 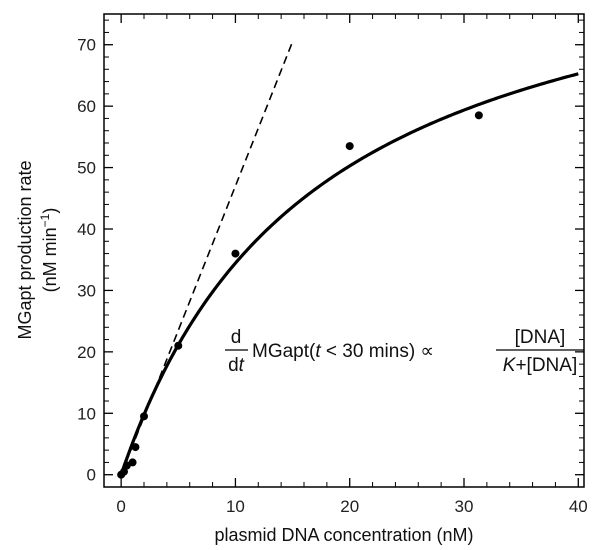 What do you see at coordinates (86, 45) in the screenshot?
I see `y-tick-label: 70` at bounding box center [86, 45].